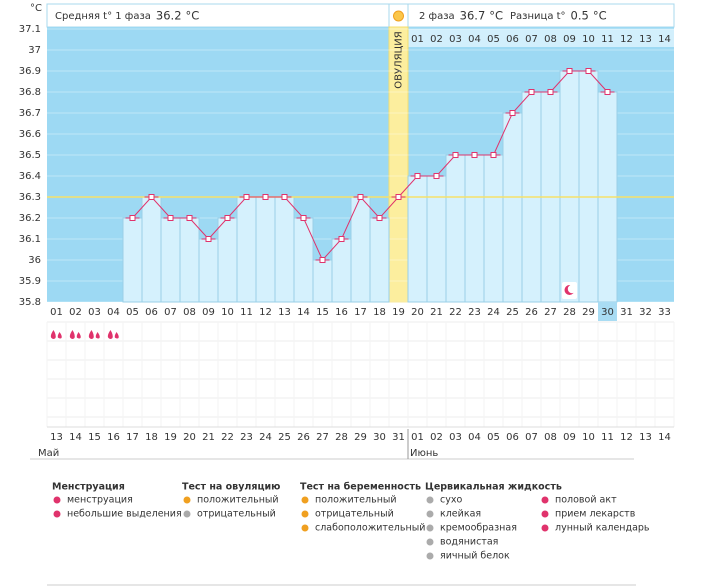 This screenshot has width=712, height=587. Describe the element at coordinates (572, 289) in the screenshot. I see `moon-cut` at that location.